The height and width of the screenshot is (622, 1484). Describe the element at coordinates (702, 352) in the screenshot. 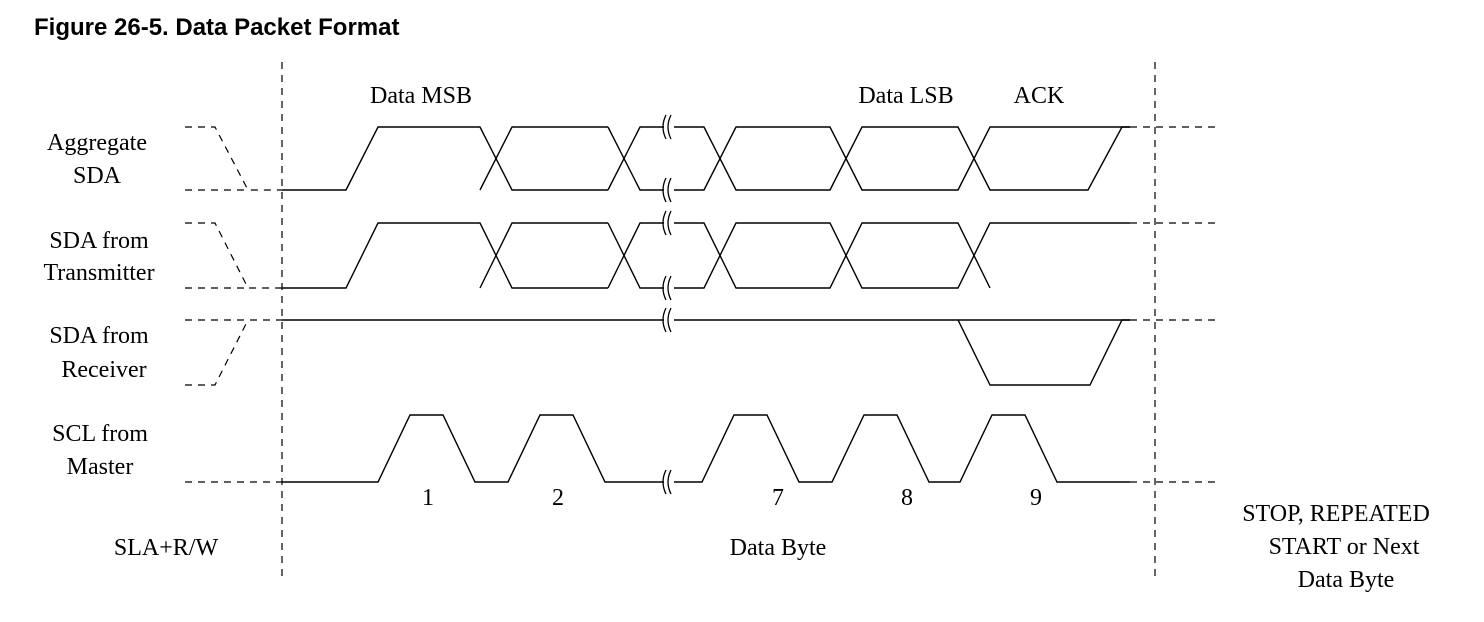

I see `waveform-sda-receiver` at that location.